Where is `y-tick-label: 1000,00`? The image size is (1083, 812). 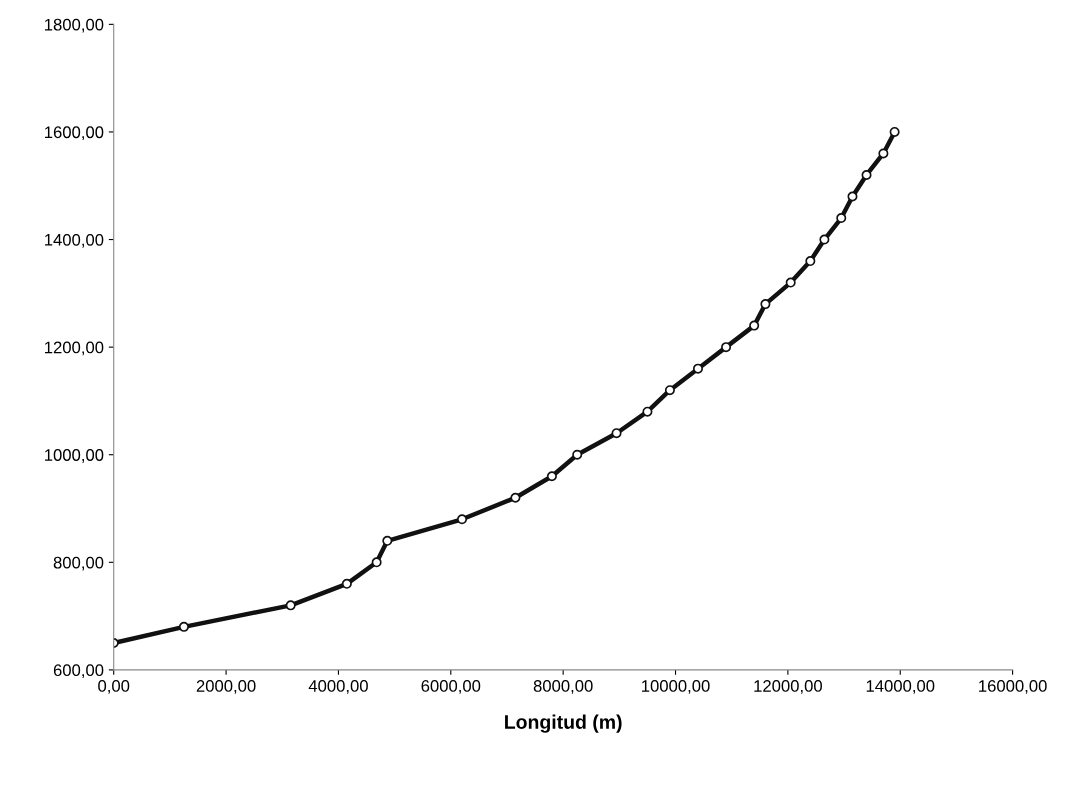
y-tick-label: 1000,00 is located at coordinates (74, 456).